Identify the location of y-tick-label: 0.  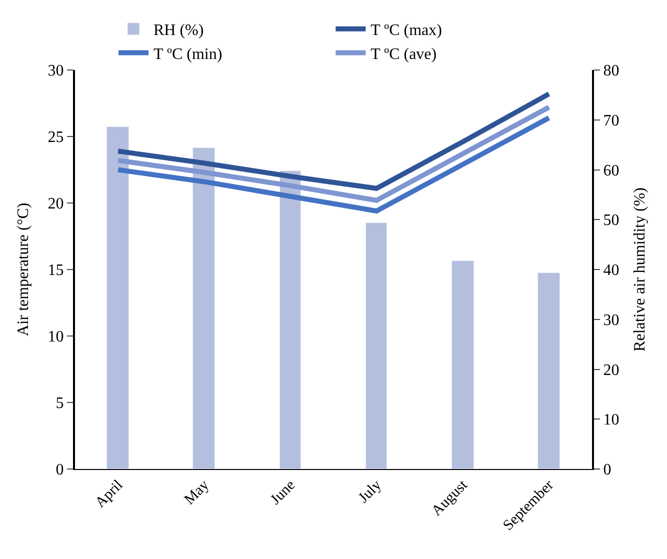
(60, 470).